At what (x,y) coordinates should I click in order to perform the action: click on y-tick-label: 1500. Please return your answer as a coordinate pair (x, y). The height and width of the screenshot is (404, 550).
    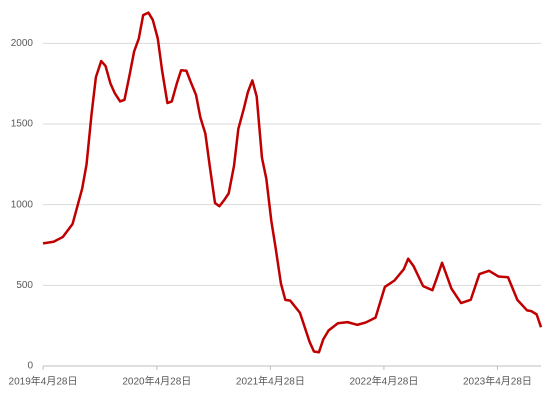
    Looking at the image, I should click on (22, 124).